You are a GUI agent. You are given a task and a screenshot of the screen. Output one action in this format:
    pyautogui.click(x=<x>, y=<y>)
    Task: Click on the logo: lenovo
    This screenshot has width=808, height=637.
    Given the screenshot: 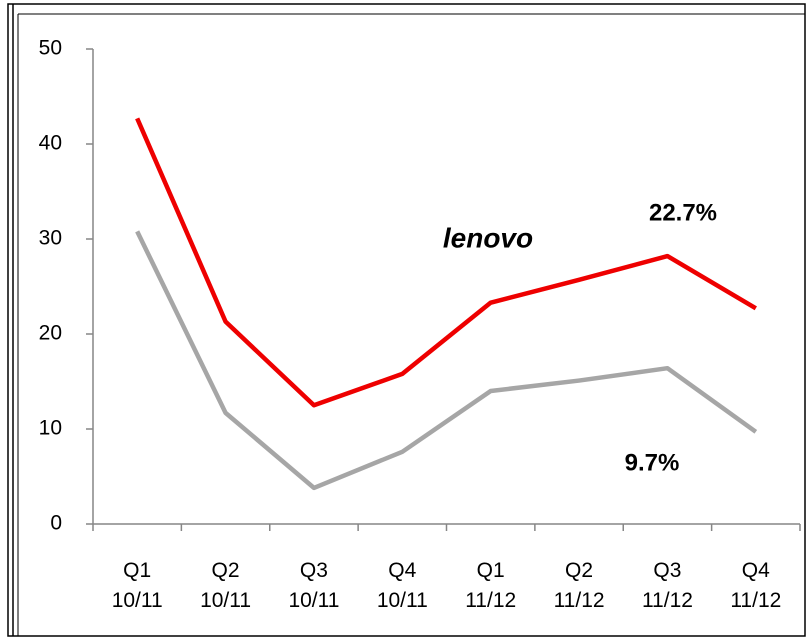 What is the action you would take?
    pyautogui.click(x=488, y=237)
    